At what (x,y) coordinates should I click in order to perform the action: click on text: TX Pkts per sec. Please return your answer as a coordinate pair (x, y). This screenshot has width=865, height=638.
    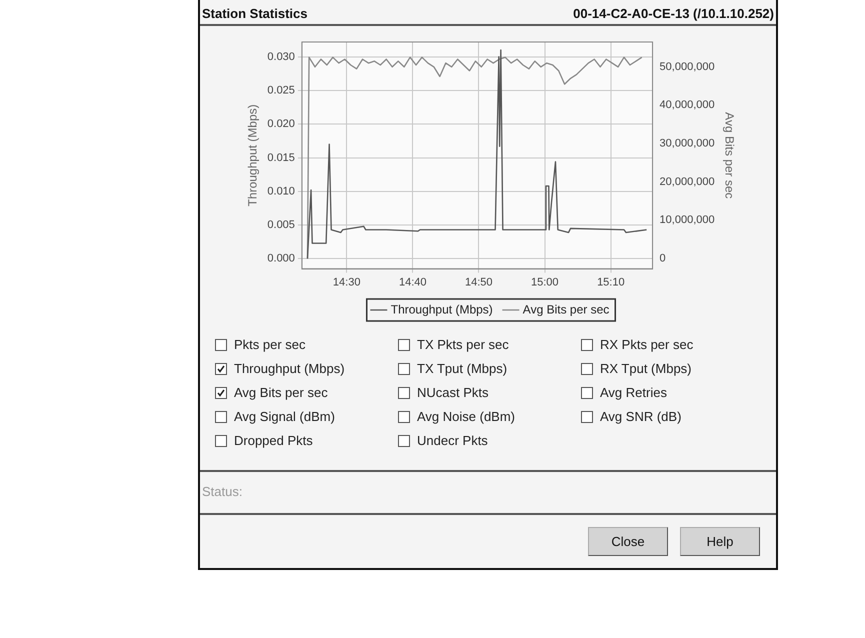
    Looking at the image, I should click on (463, 344).